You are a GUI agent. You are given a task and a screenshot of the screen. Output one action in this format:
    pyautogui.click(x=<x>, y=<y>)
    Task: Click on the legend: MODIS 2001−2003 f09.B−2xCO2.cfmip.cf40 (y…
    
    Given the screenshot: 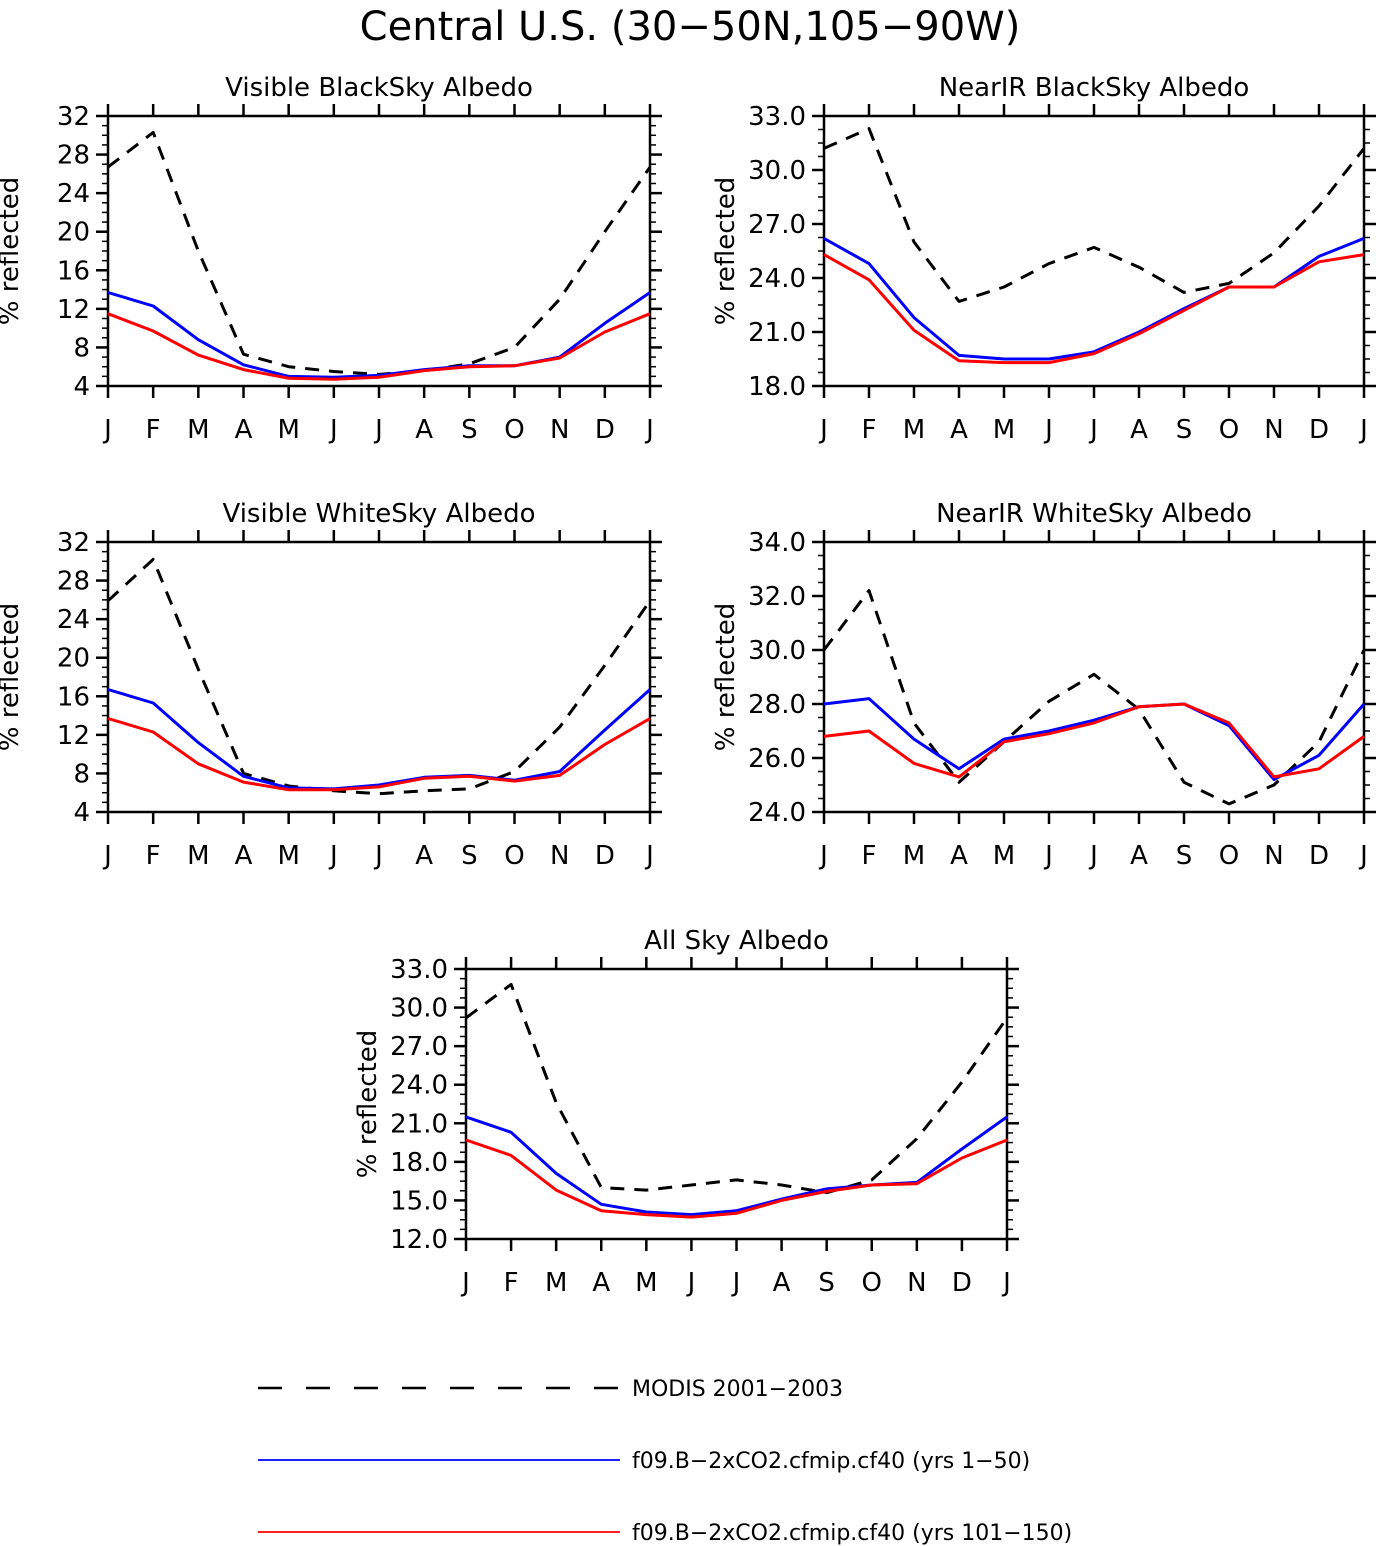 What is the action you would take?
    pyautogui.click(x=665, y=1461)
    